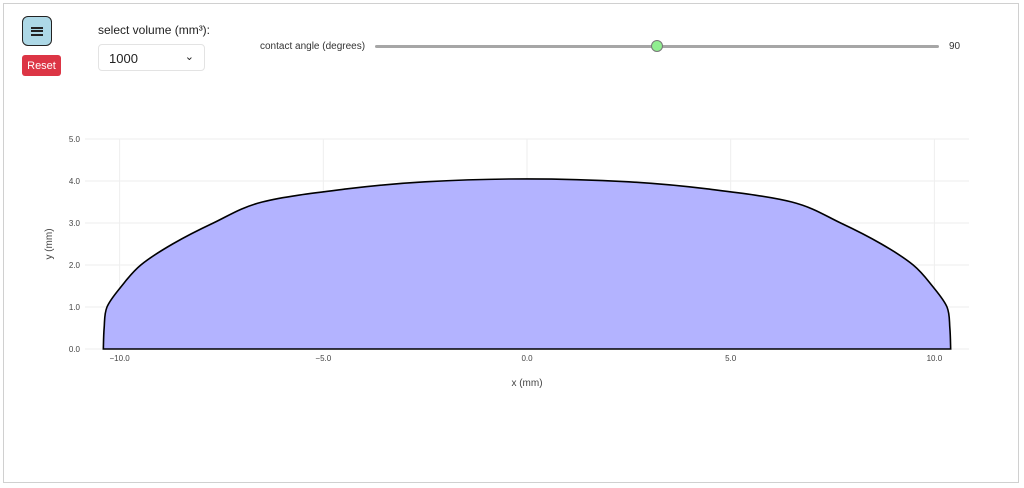  I want to click on angle-slider, so click(657, 46).